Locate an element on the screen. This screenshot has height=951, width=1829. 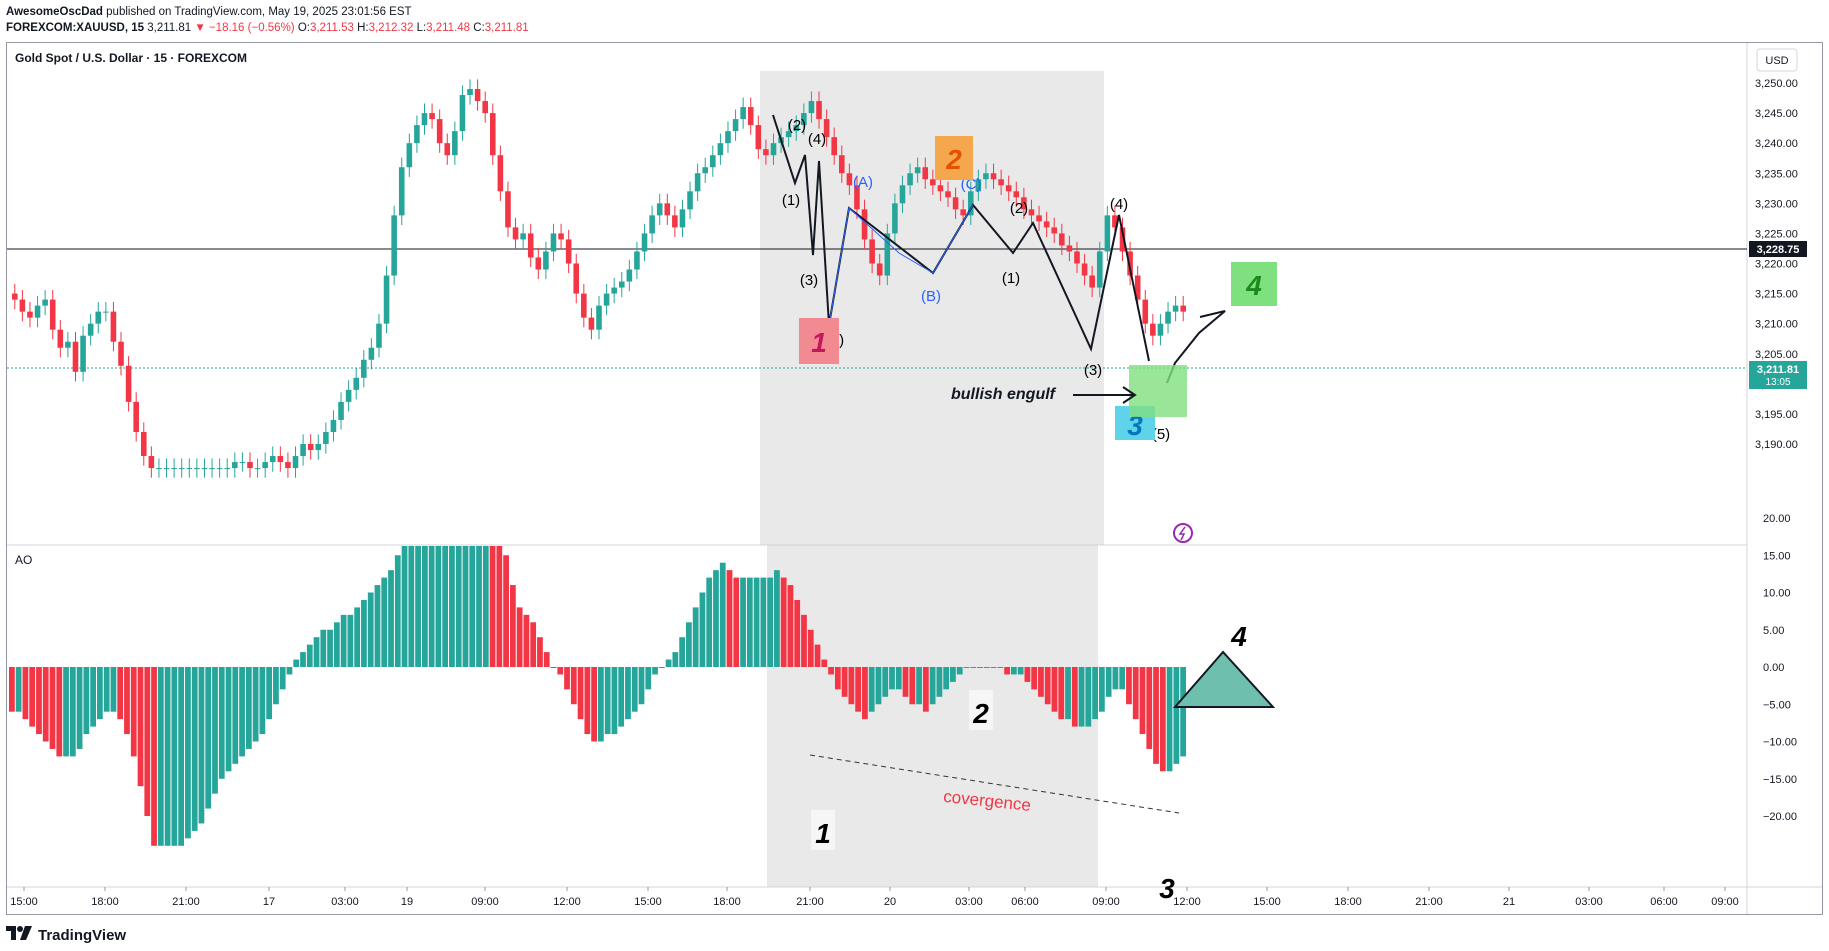
publisher-name: AwesomeOscDad is located at coordinates (54, 12).